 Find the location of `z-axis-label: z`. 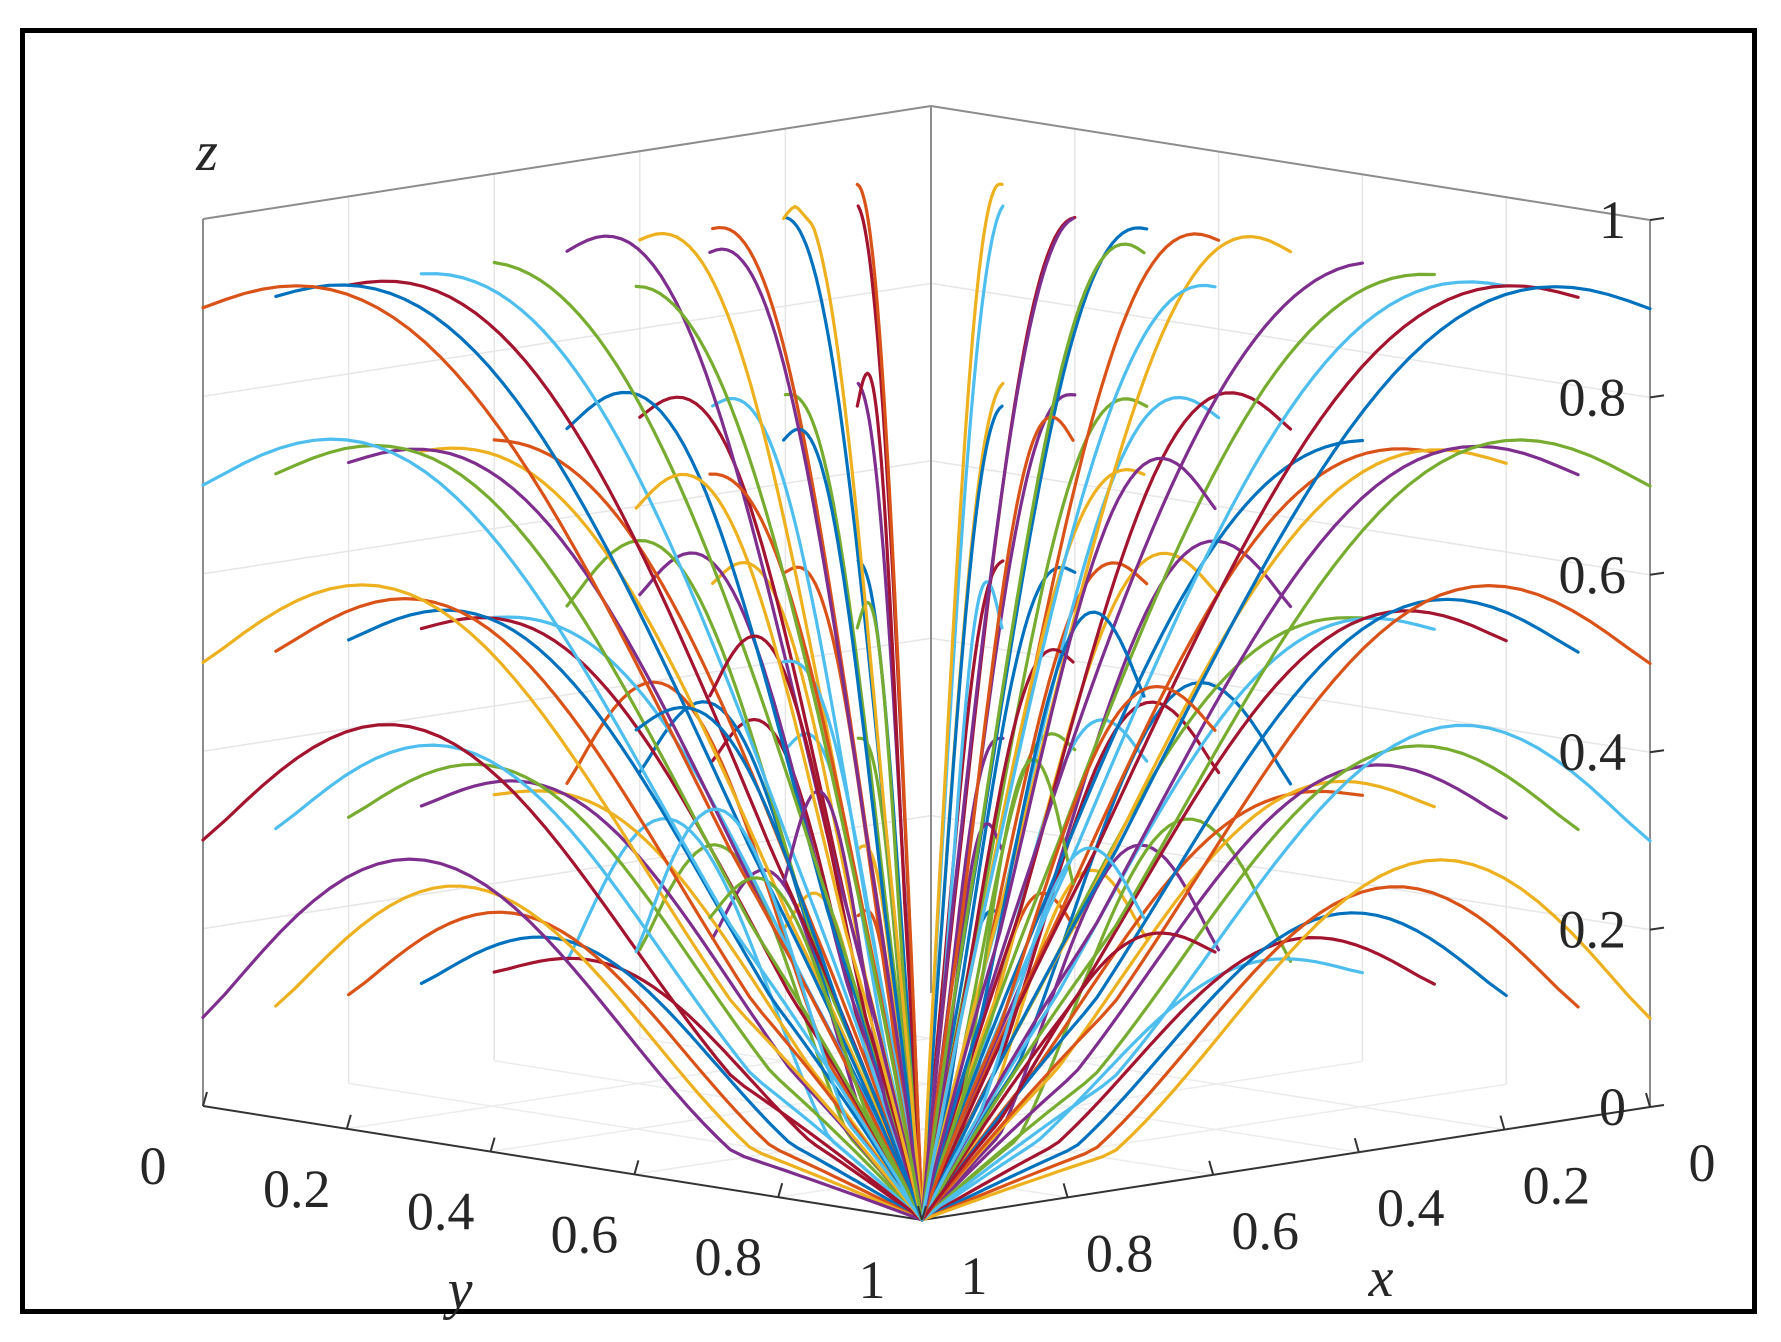

z-axis-label: z is located at coordinates (206, 152).